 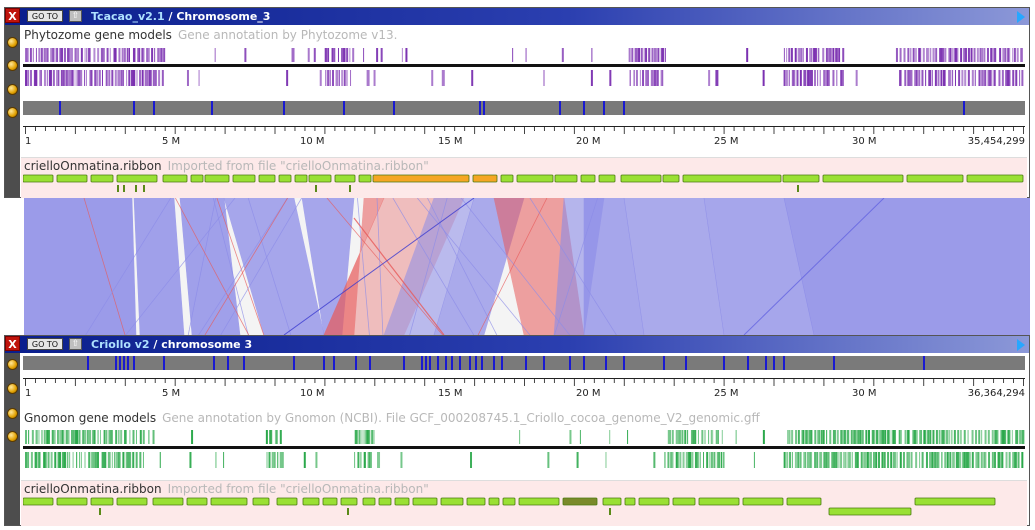 I want to click on top-ribbon-blocks, so click(x=524, y=185).